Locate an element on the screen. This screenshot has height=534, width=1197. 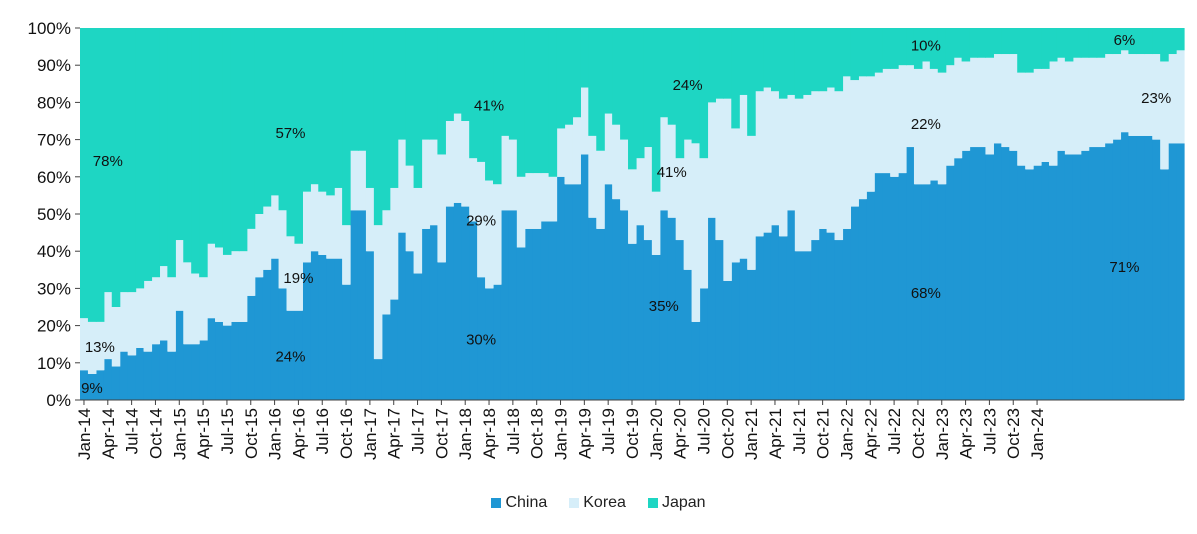
legend-item-korea: Korea is located at coordinates (597, 503).